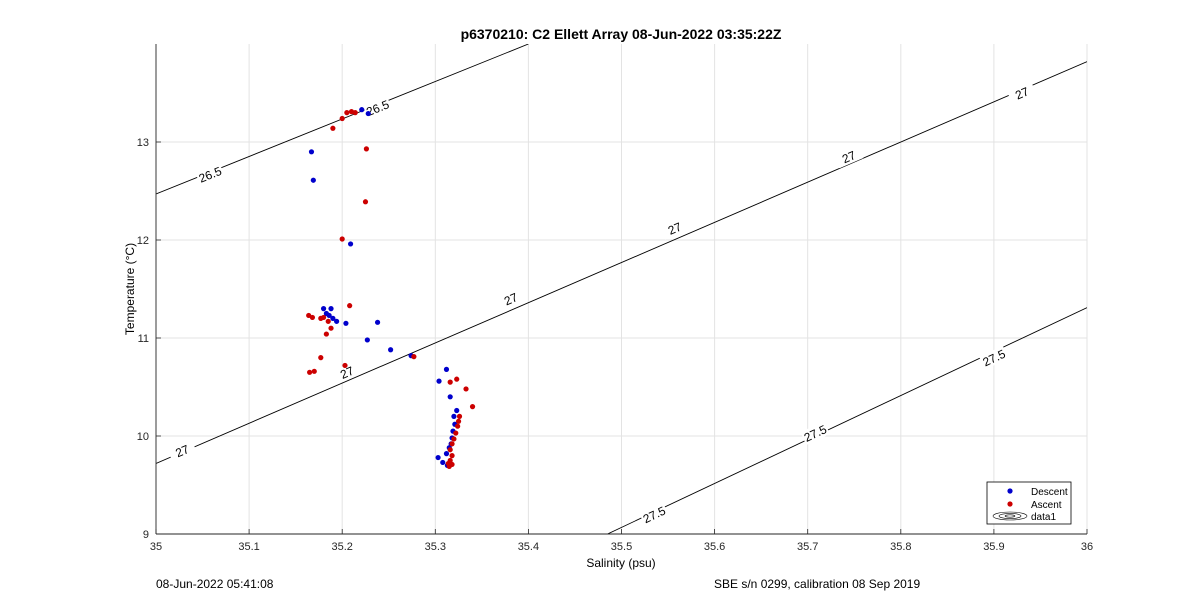  I want to click on legend-marker-descent, so click(1010, 491).